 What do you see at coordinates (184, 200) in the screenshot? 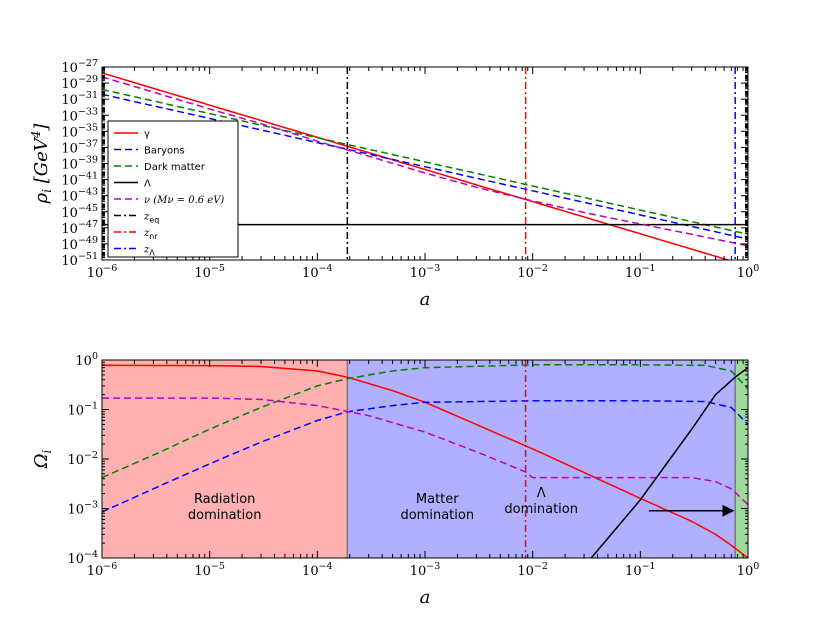
I see `legend-label-m-0-6-ev: ν (Mν = 0.6 eV)` at bounding box center [184, 200].